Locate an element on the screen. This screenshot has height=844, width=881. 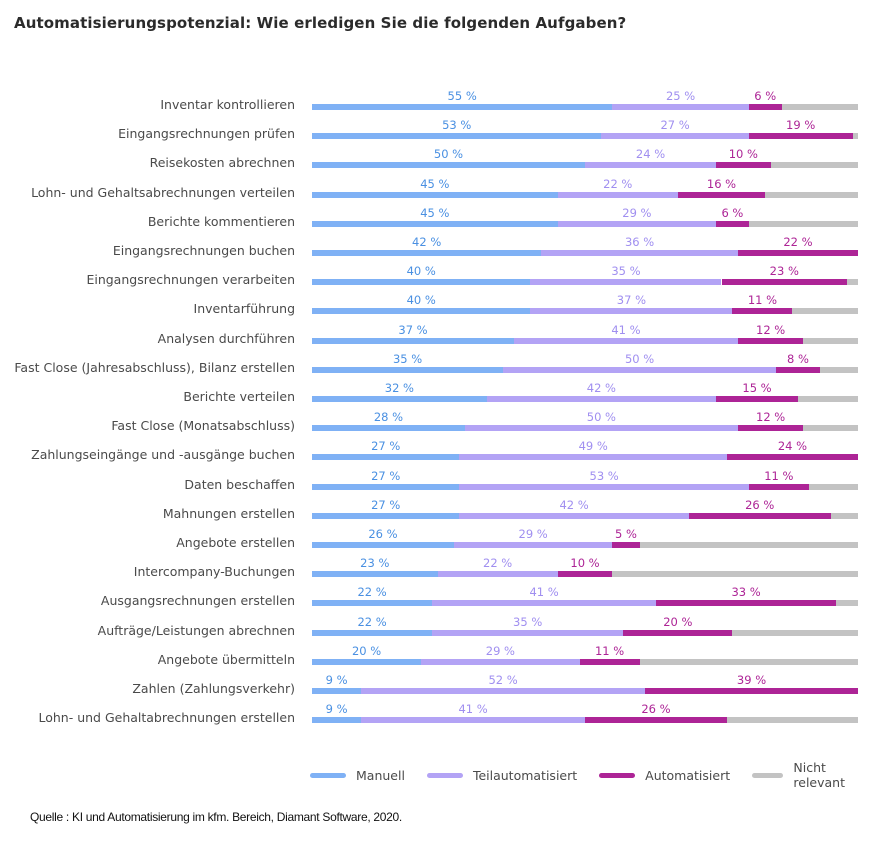
value-label-teilautomatisiert: 53 % is located at coordinates (604, 475).